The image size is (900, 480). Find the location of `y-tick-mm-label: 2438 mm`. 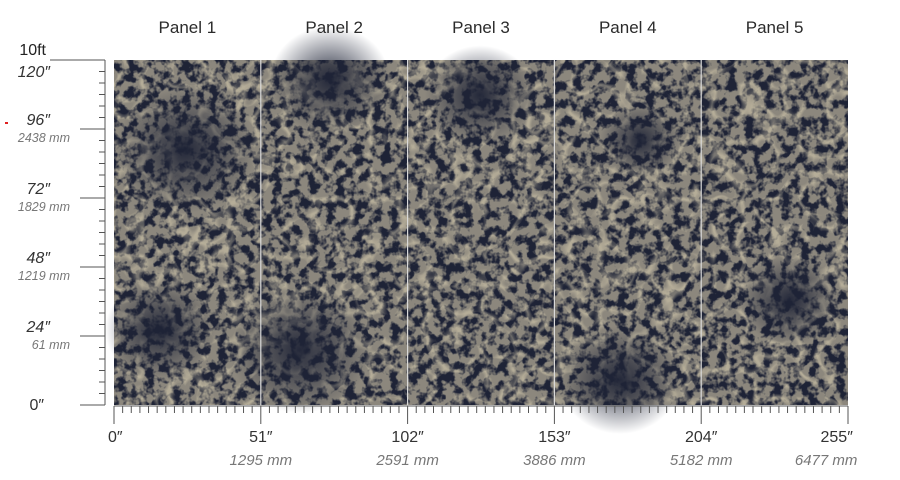

y-tick-mm-label: 2438 mm is located at coordinates (43, 138).